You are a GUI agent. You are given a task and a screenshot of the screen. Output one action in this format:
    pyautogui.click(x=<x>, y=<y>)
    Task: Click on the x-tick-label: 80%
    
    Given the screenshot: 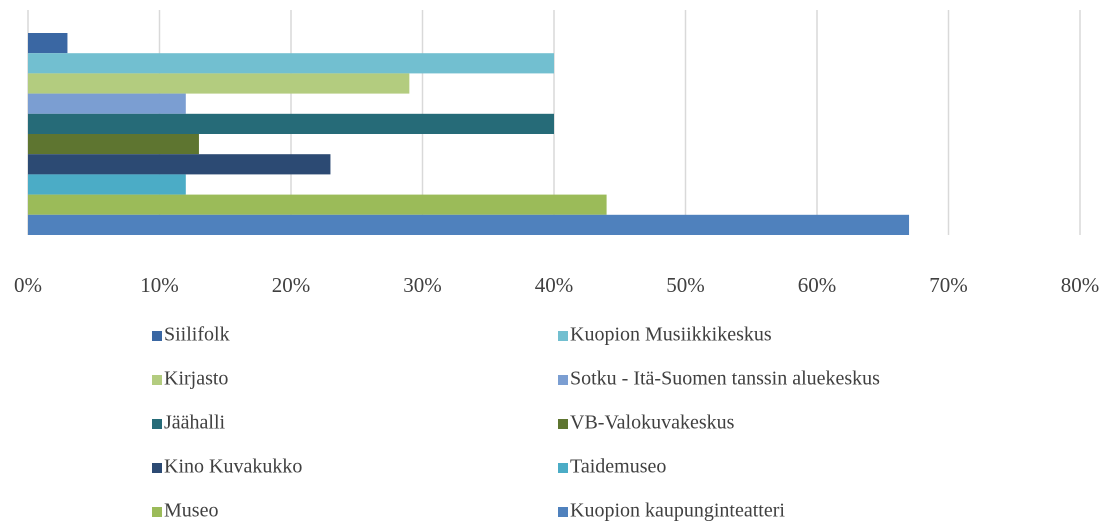 What is the action you would take?
    pyautogui.click(x=1080, y=285)
    